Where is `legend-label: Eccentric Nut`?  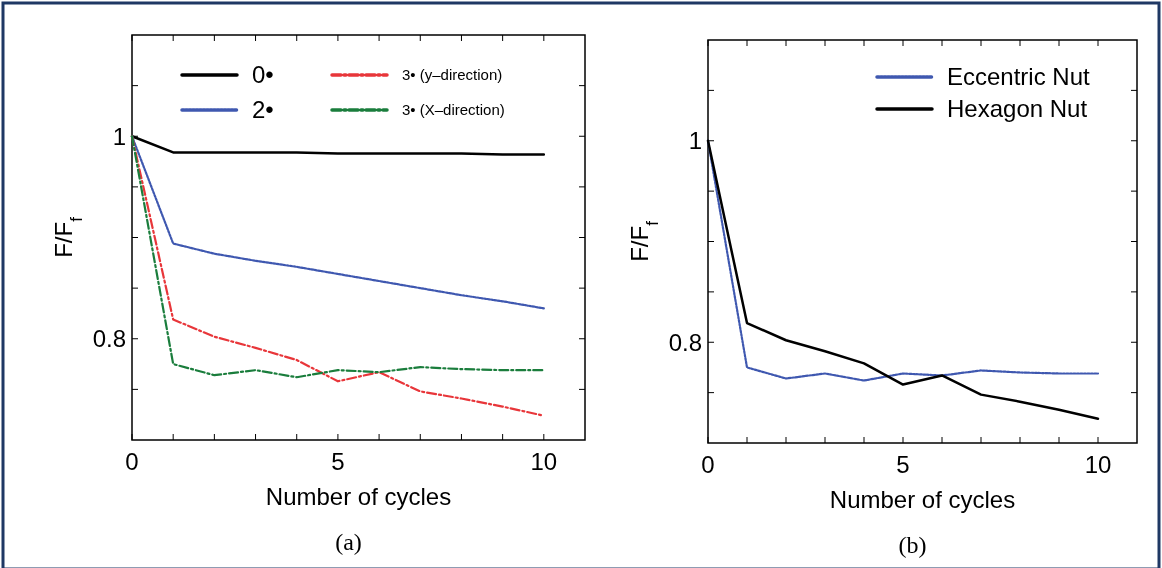
legend-label: Eccentric Nut is located at coordinates (1019, 77).